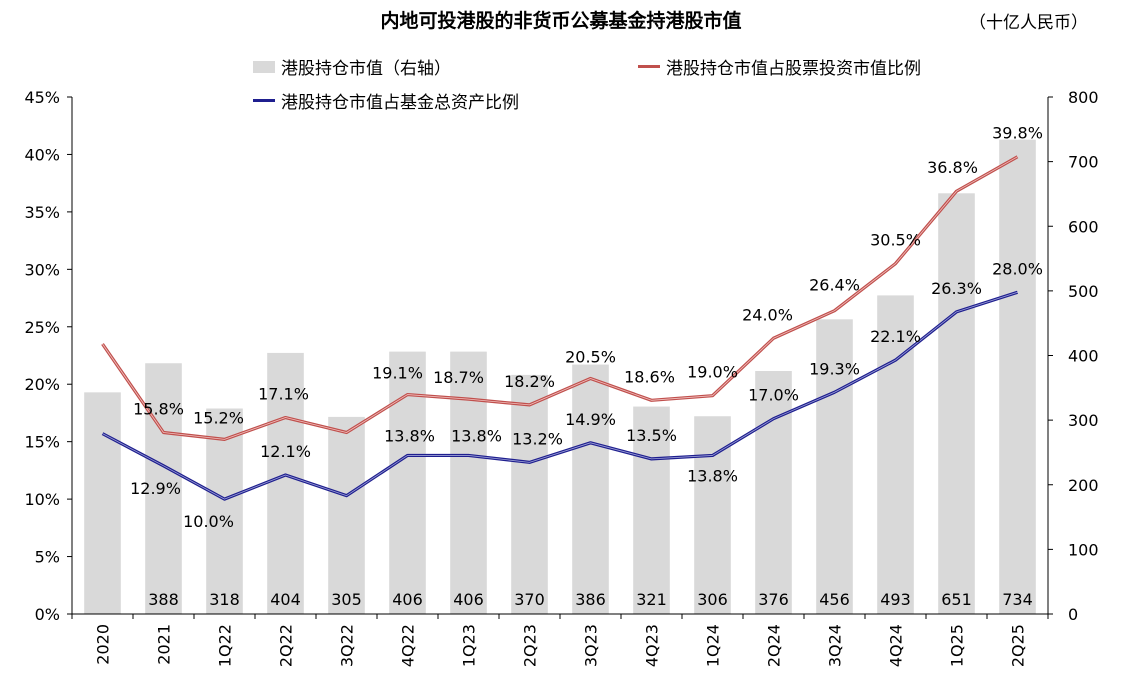 This screenshot has height=690, width=1122. I want to click on bar-value-label: 388, so click(163, 599).